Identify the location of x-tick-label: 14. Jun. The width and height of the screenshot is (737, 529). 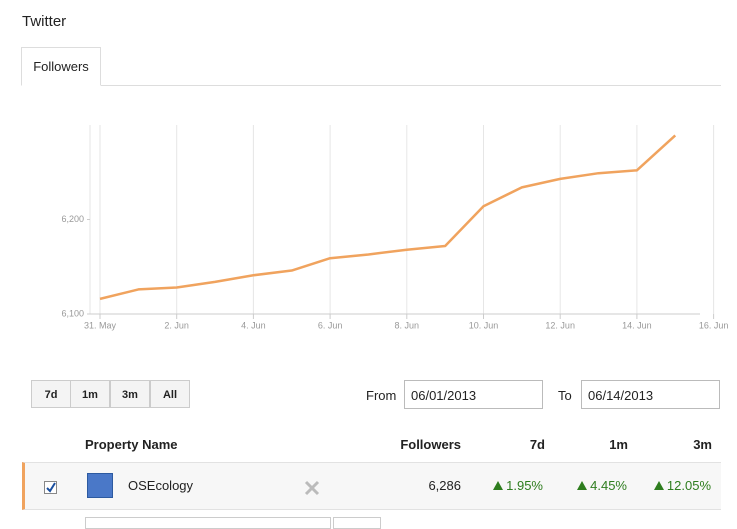
(637, 325).